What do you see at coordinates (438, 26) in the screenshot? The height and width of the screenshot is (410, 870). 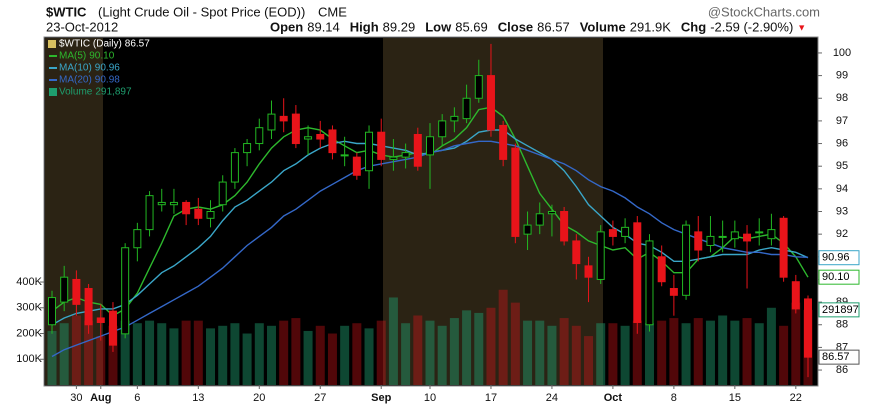 I see `quote-label: Low` at bounding box center [438, 26].